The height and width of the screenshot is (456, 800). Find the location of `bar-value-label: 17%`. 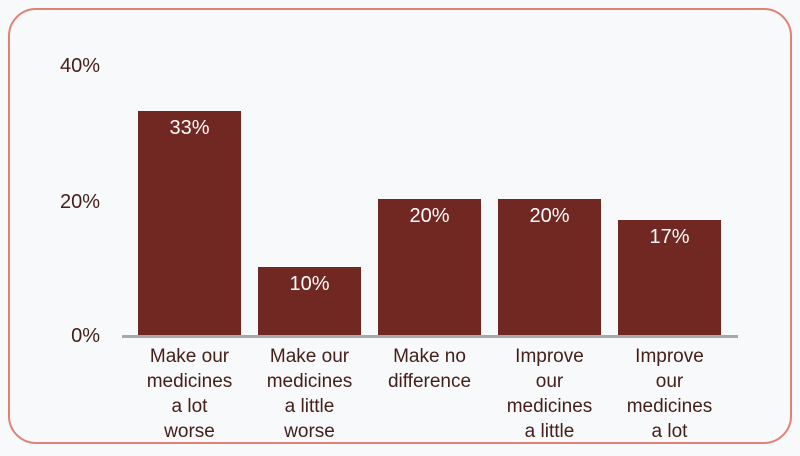

bar-value-label: 17% is located at coordinates (669, 237).